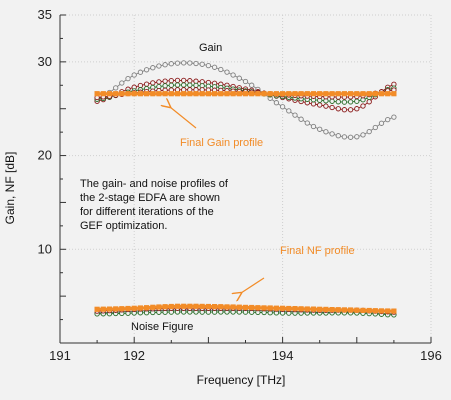 Image resolution: width=451 pixels, height=400 pixels. I want to click on y-axis-title: Gain, NF [dB], so click(10, 188).